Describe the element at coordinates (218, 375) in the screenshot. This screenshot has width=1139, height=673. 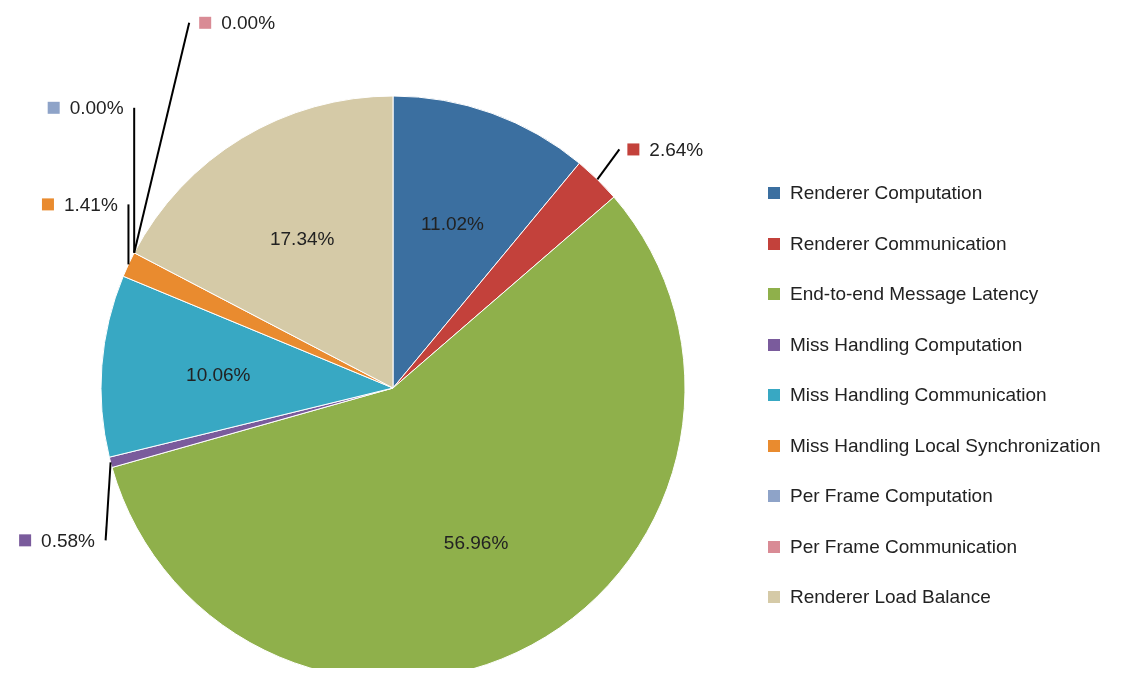
I see `data-label: 10.06%` at that location.